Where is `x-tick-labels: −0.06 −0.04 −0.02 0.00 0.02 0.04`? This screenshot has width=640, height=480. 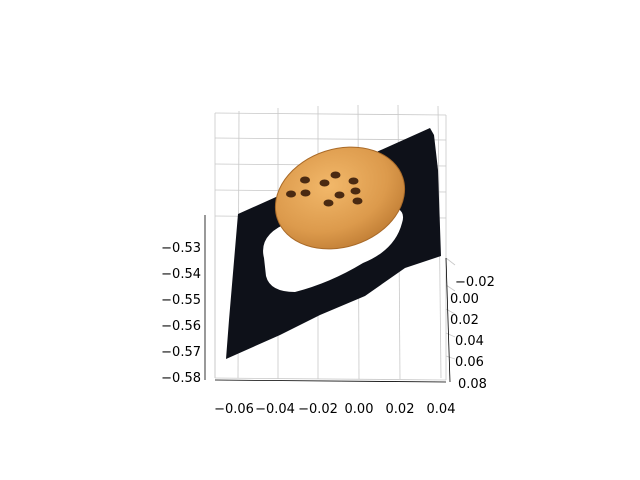 x-tick-labels: −0.06 −0.04 −0.02 0.00 0.02 0.04 is located at coordinates (334, 409).